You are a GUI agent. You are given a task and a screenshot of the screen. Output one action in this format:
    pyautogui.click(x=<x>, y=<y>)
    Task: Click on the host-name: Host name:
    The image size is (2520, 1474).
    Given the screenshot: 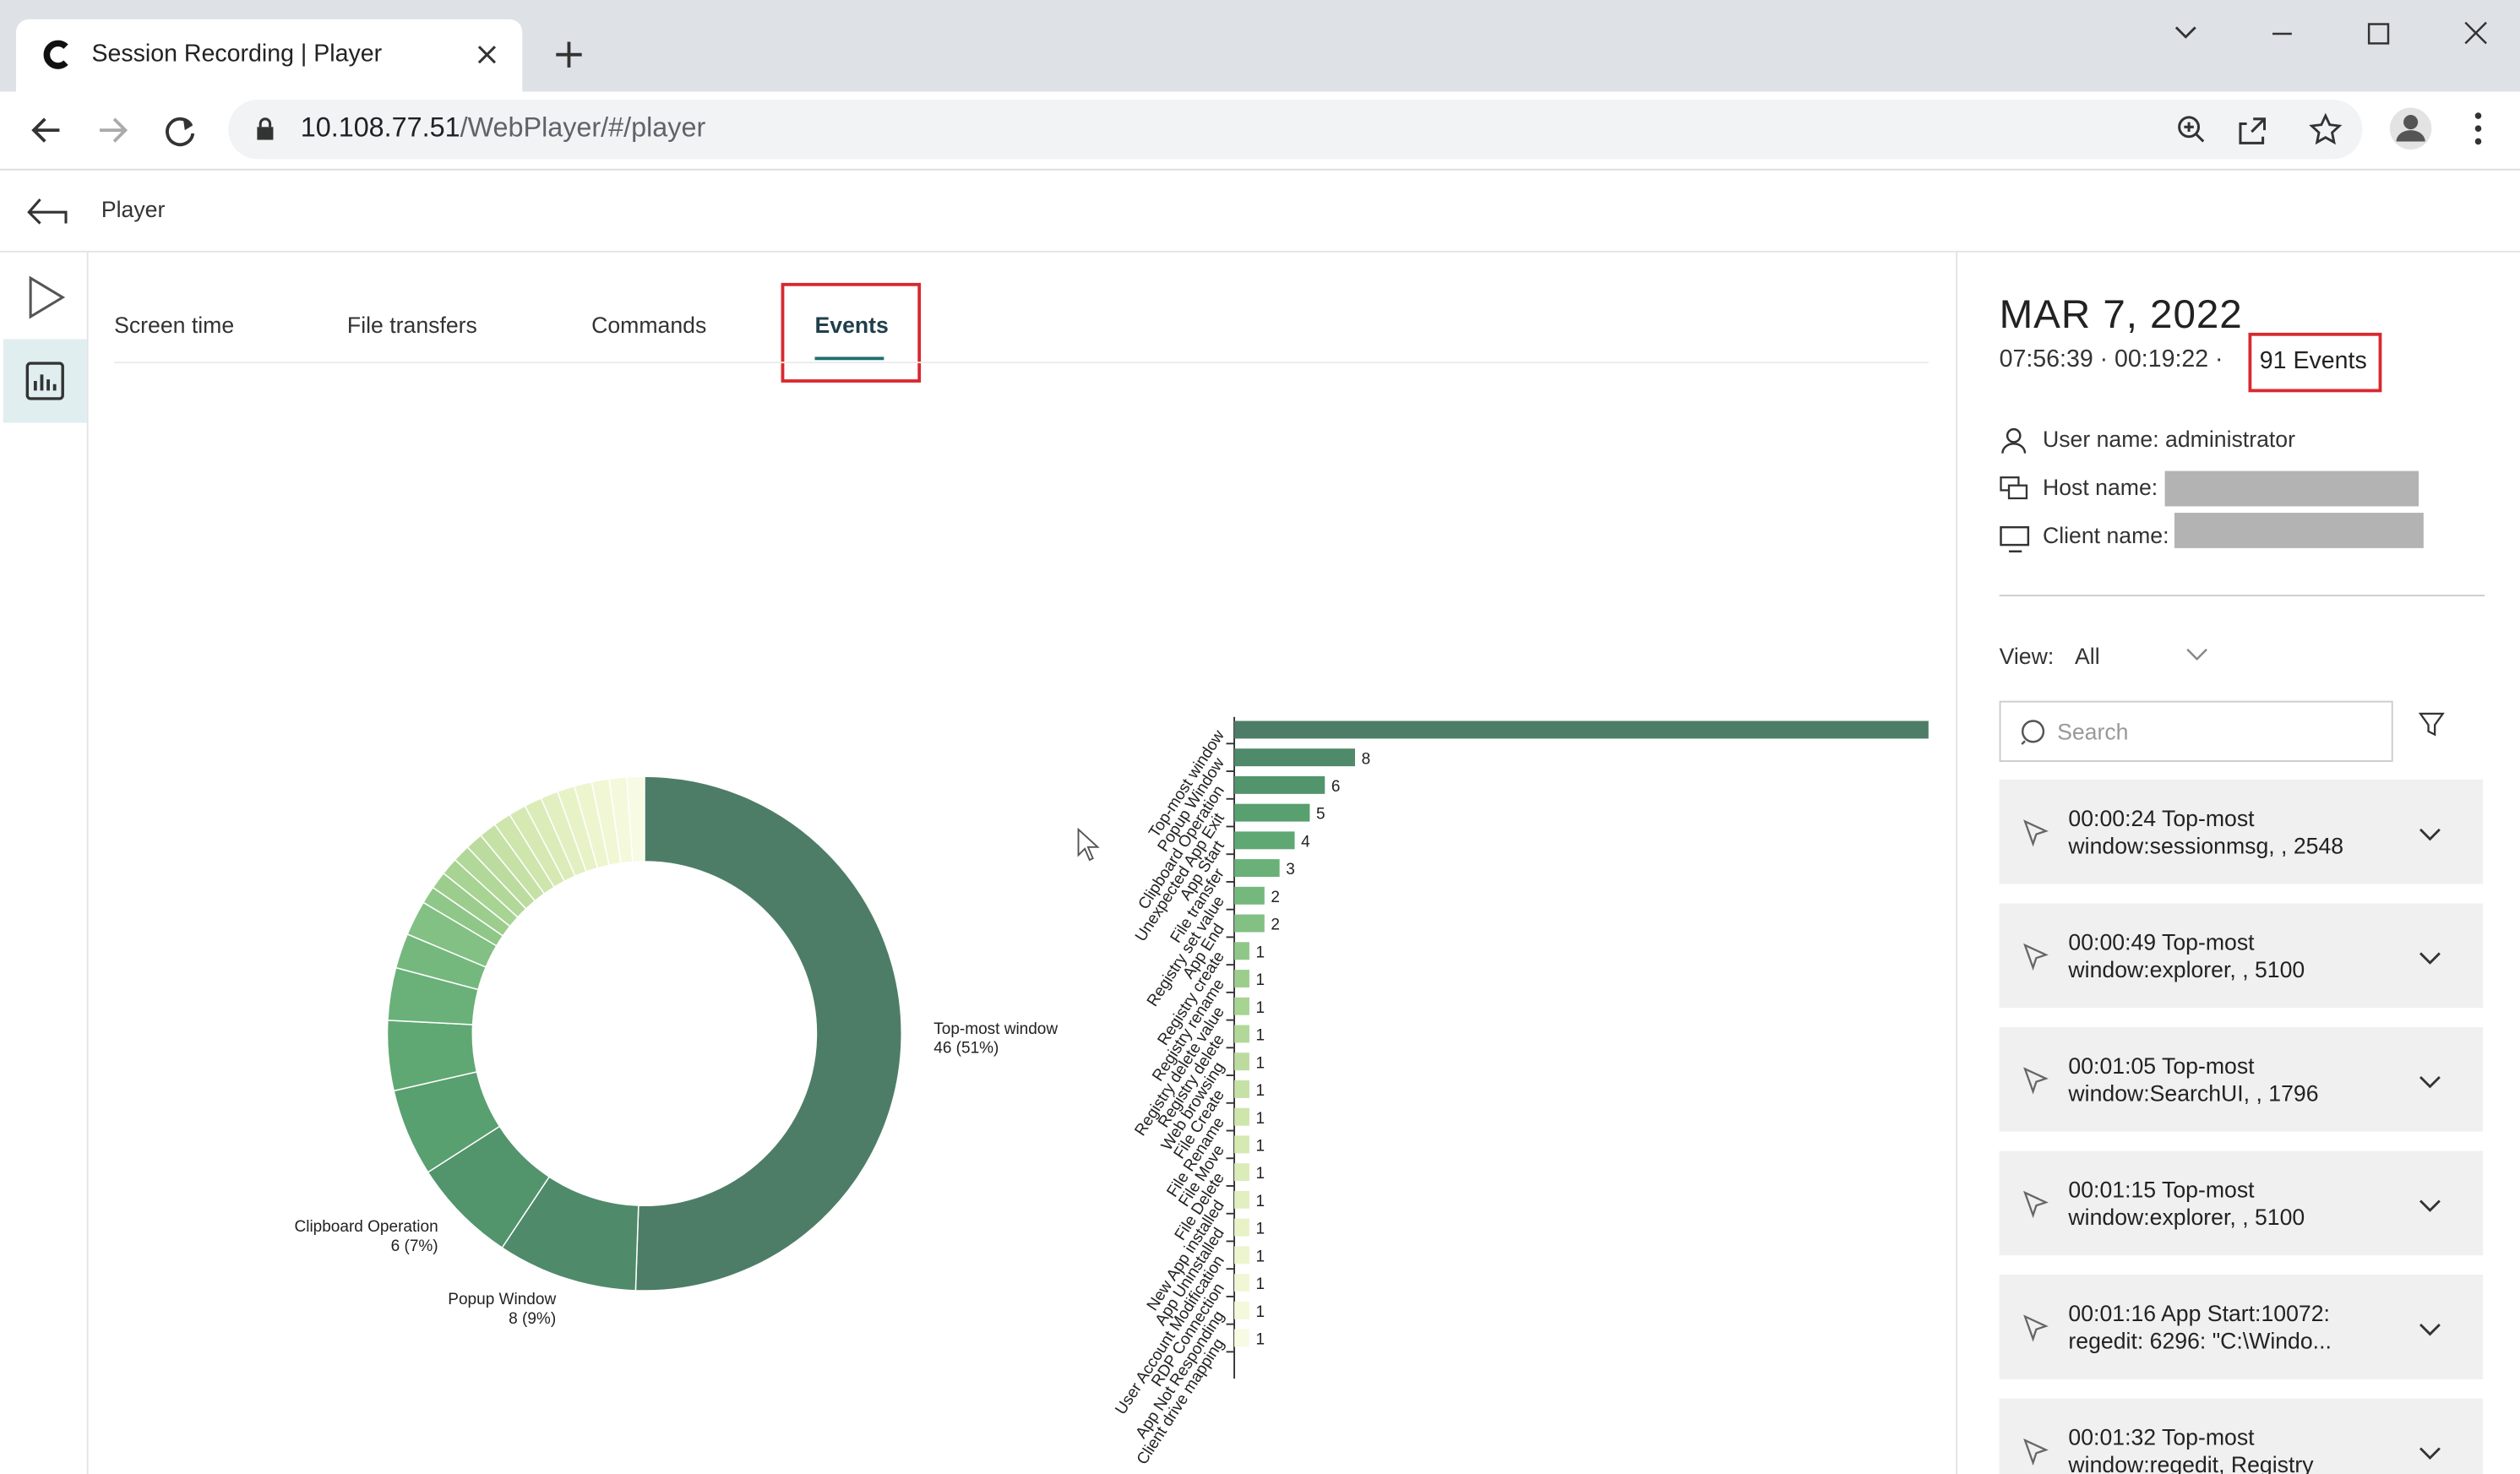 What is the action you would take?
    pyautogui.click(x=2100, y=487)
    